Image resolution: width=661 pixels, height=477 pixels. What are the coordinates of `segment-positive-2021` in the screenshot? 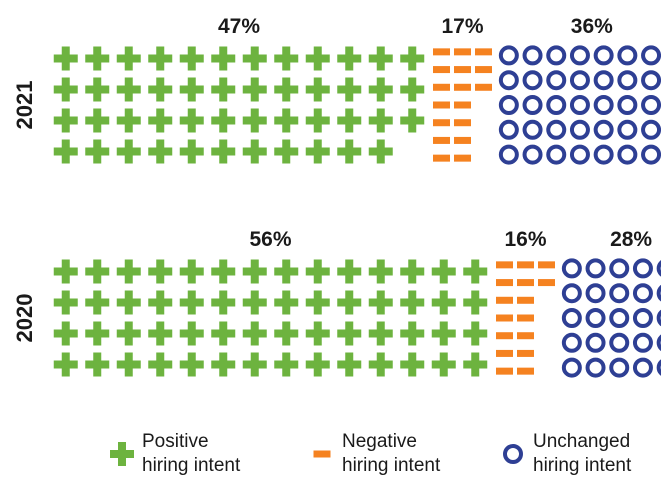 It's located at (239, 105).